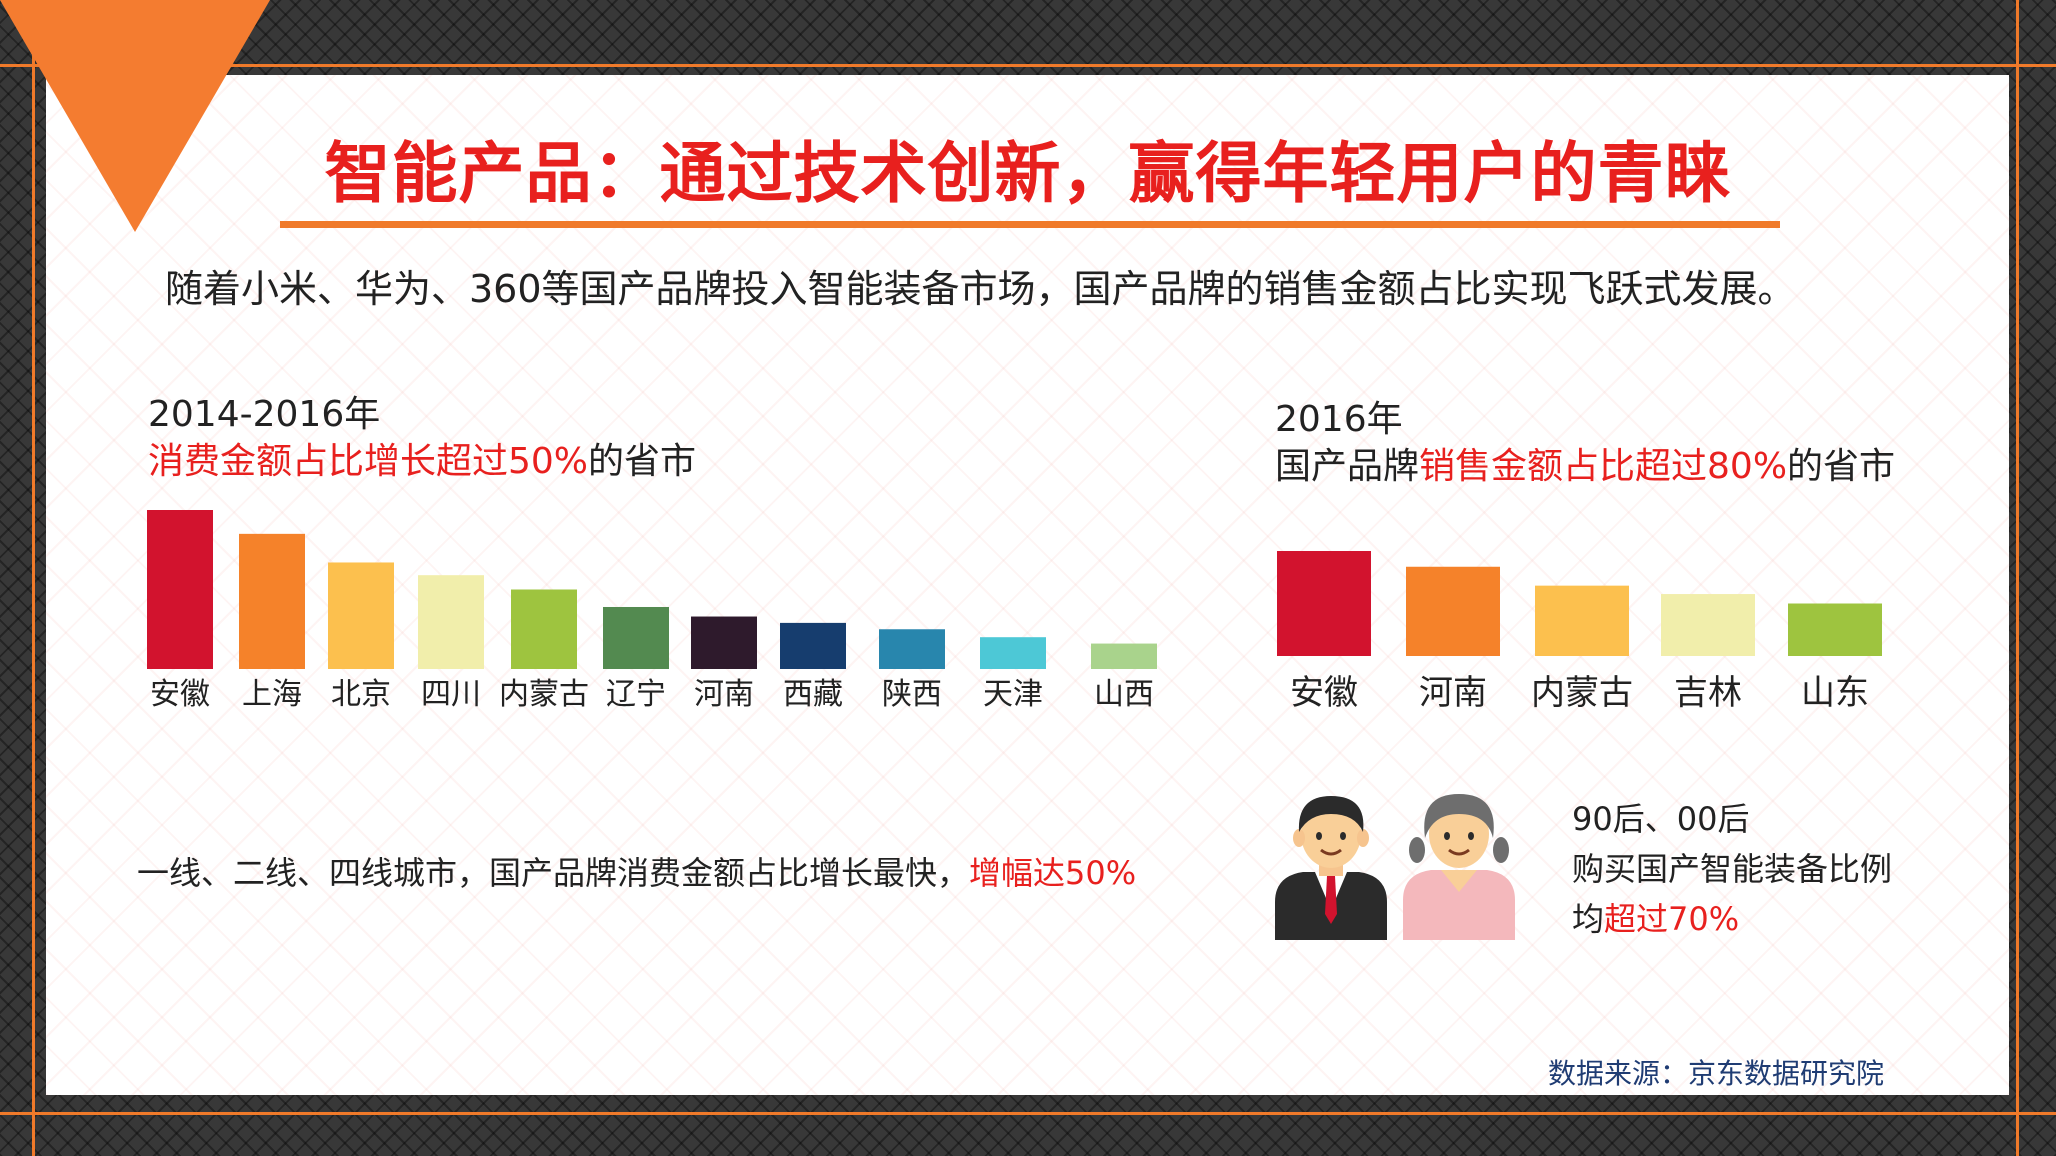 This screenshot has height=1156, width=2056. Describe the element at coordinates (553, 873) in the screenshot. I see `left-note-text: 一线、二线、四线城市，国产品牌消费金额占比增长最快，` at that location.